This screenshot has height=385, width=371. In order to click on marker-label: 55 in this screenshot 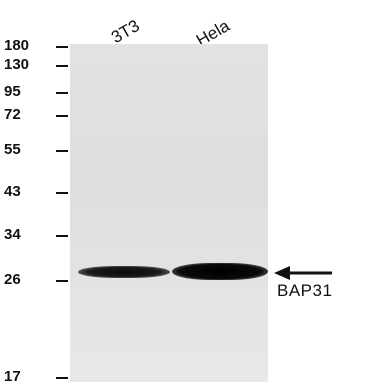, I will do `click(12, 149)`.